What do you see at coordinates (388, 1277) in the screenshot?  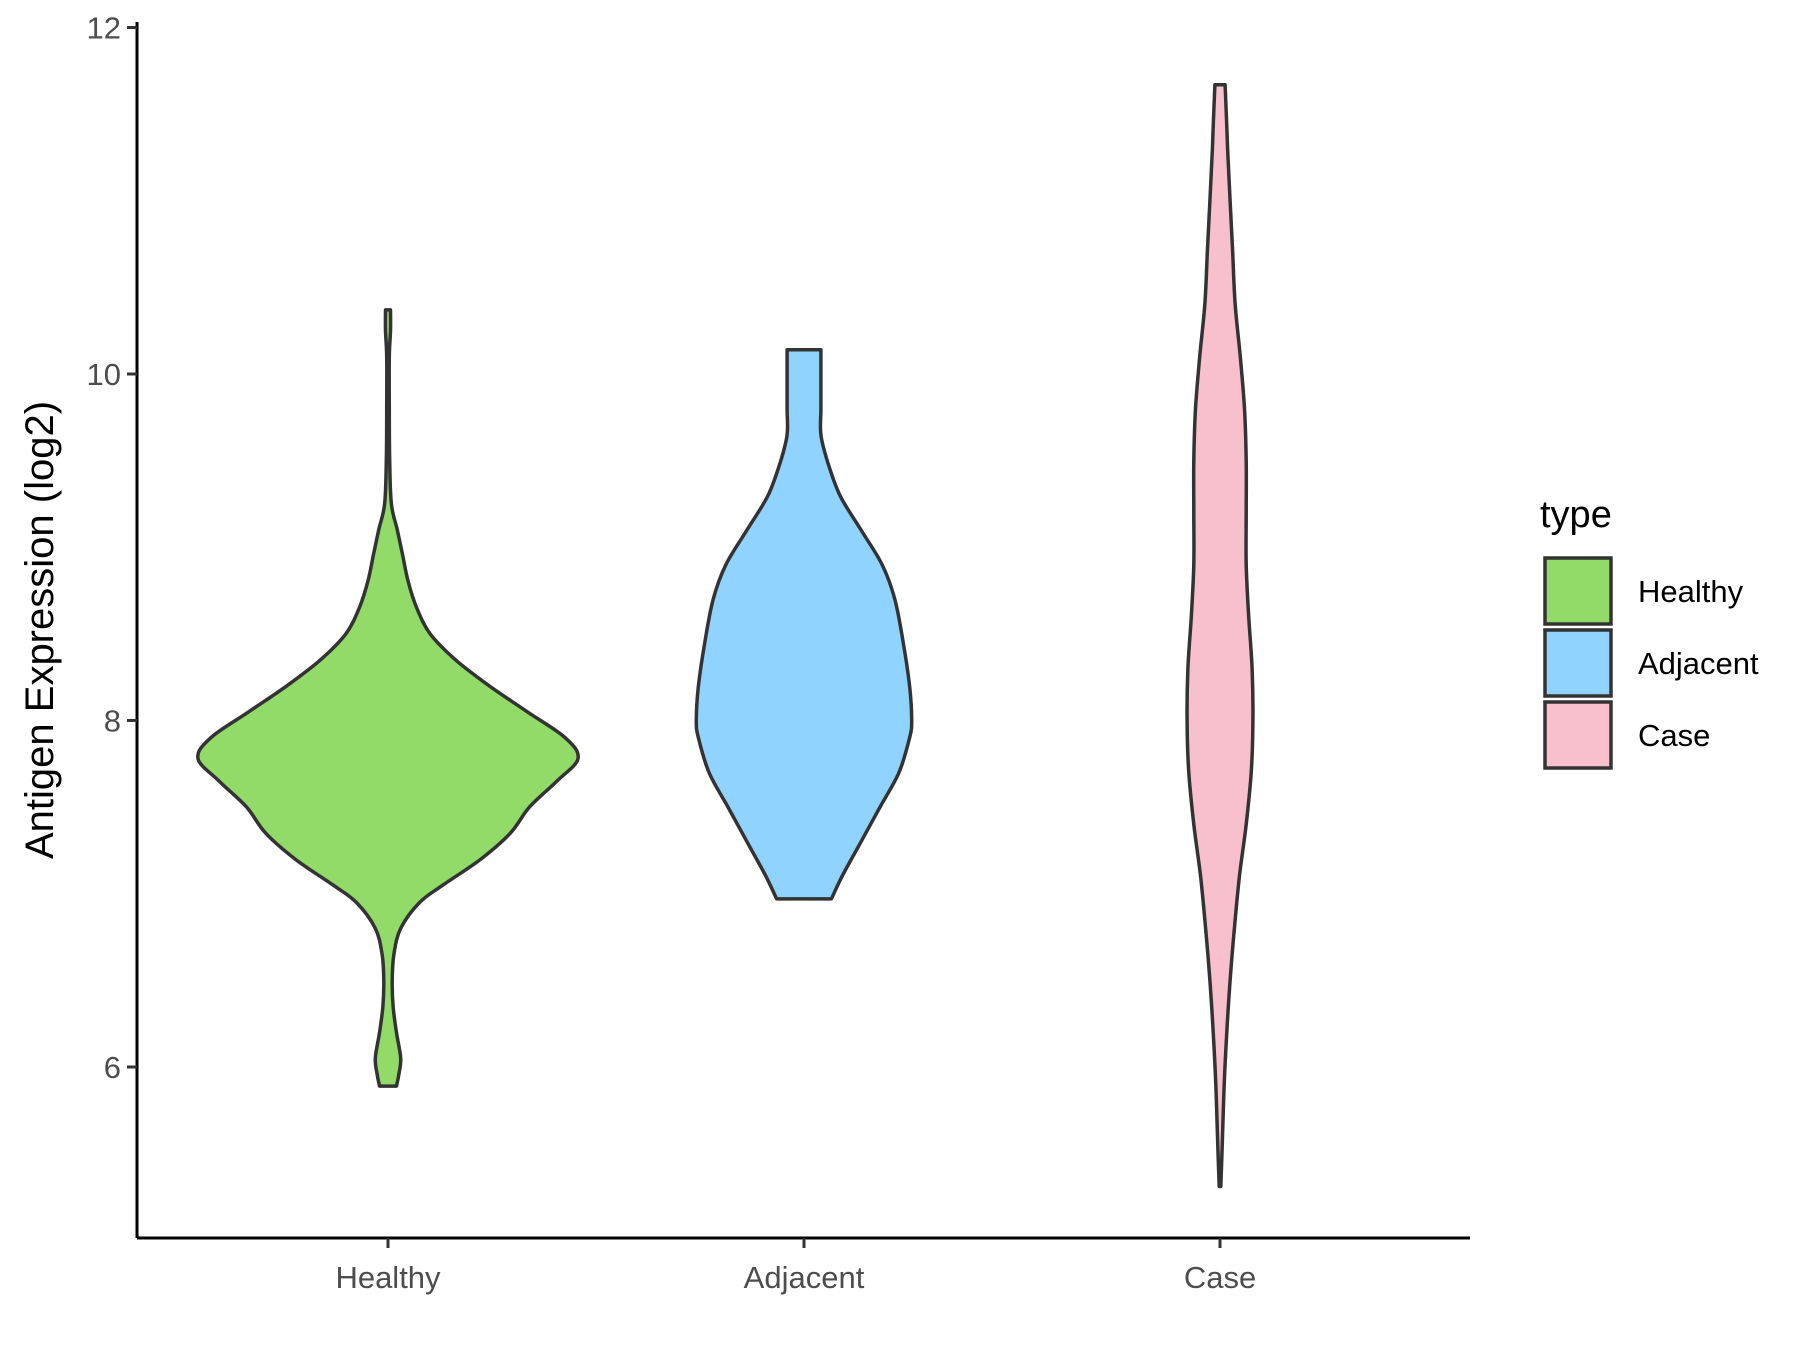 I see `x-tick-label-healthy: Healthy` at bounding box center [388, 1277].